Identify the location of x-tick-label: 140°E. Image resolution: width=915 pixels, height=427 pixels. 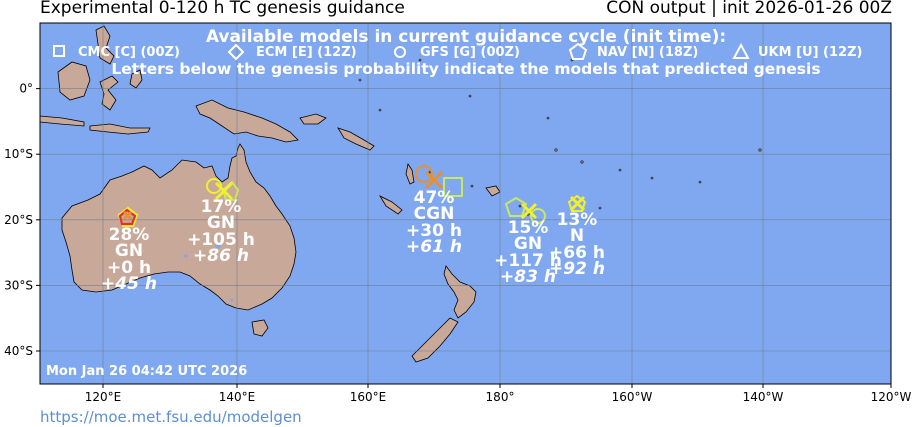
(237, 397).